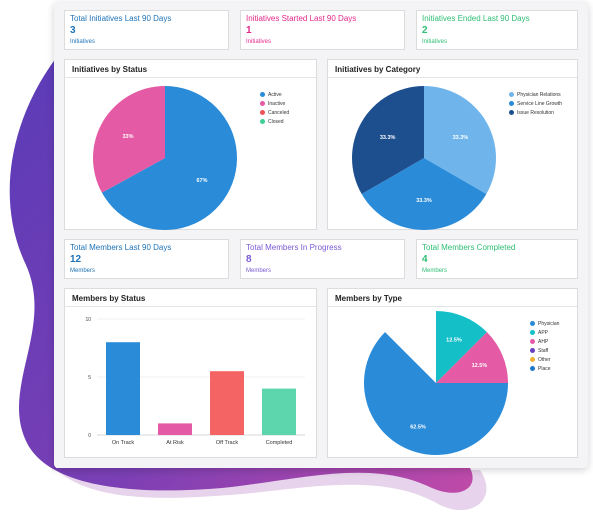 The image size is (593, 520). I want to click on legend-item: Physician Relations, so click(535, 94).